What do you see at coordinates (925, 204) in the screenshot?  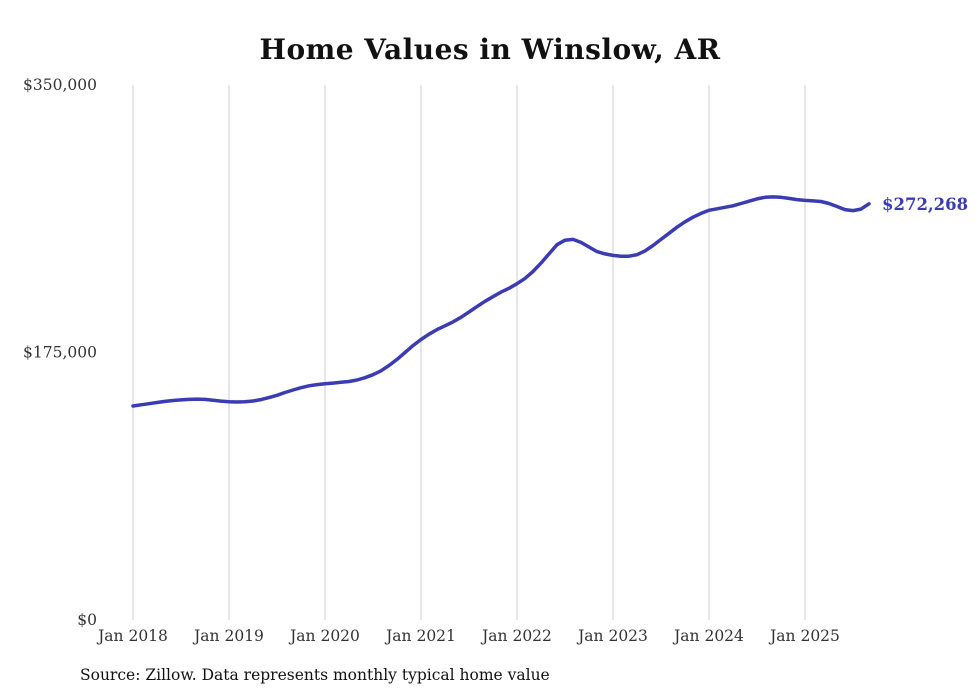 I see `current-value-label: $272,268` at bounding box center [925, 204].